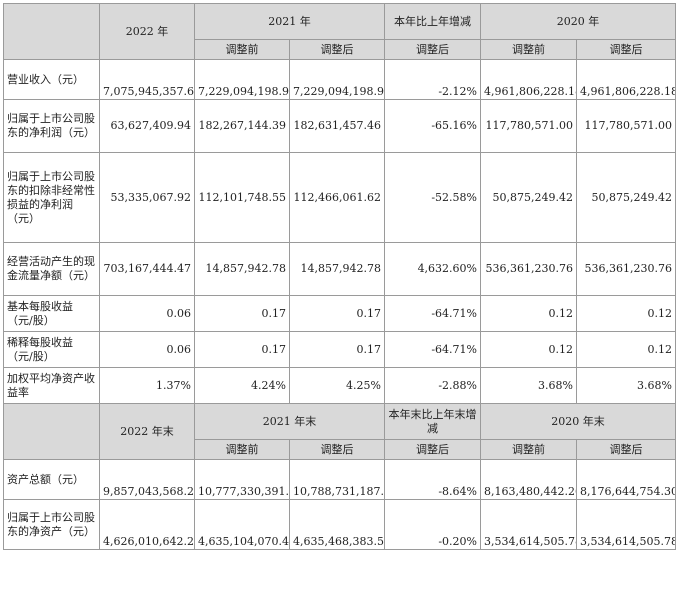 Image resolution: width=682 pixels, height=592 pixels. Describe the element at coordinates (51, 313) in the screenshot. I see `row-label: 基本每股收益（元/股）` at that location.